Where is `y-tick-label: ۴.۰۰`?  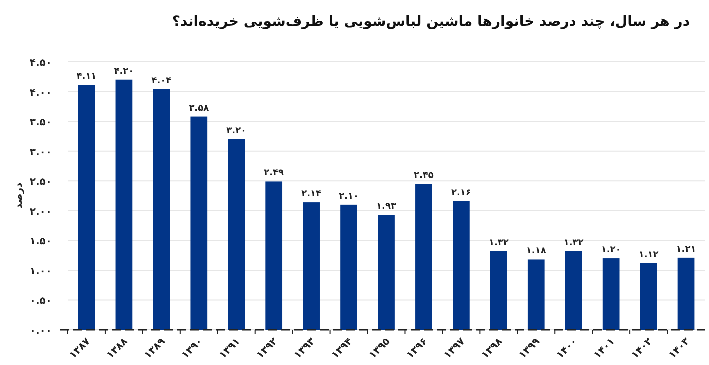 y-tick-label: ۴.۰۰ is located at coordinates (41, 93).